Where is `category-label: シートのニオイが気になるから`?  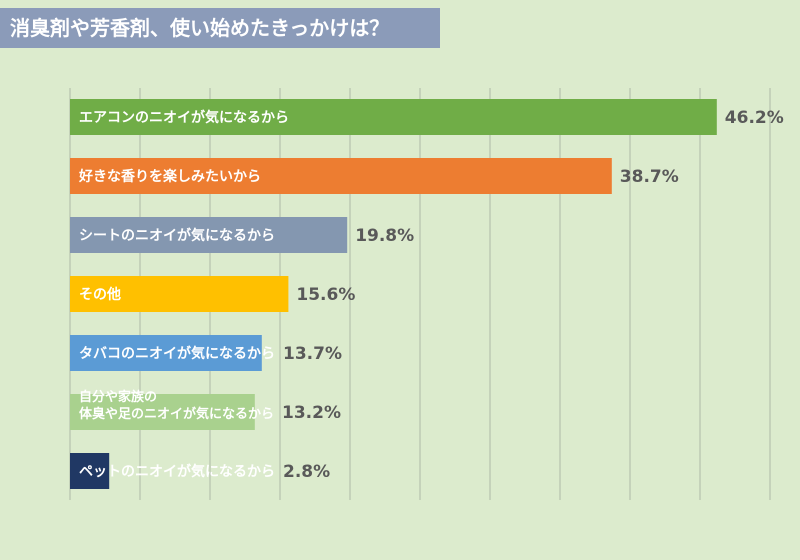 category-label: シートのニオイが気になるから is located at coordinates (177, 235).